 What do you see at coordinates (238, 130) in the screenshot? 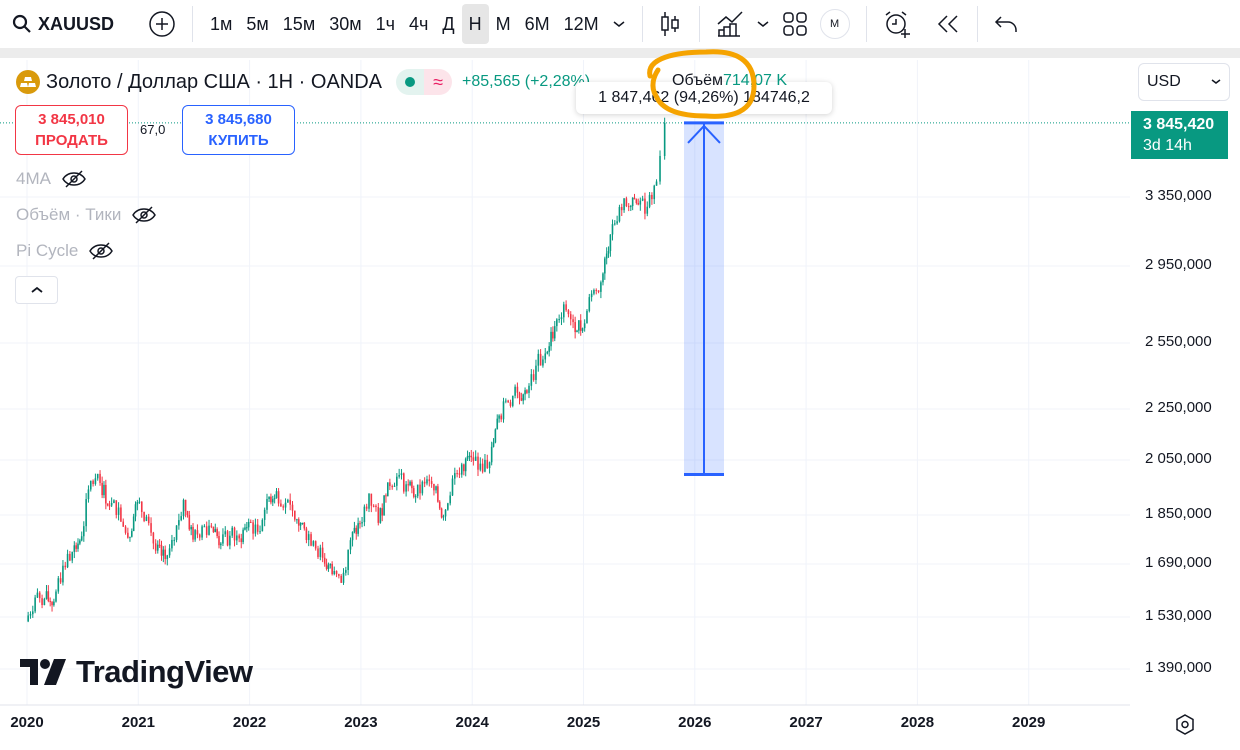
I see `buy-button: 3 845,680 КУПИТЬ` at bounding box center [238, 130].